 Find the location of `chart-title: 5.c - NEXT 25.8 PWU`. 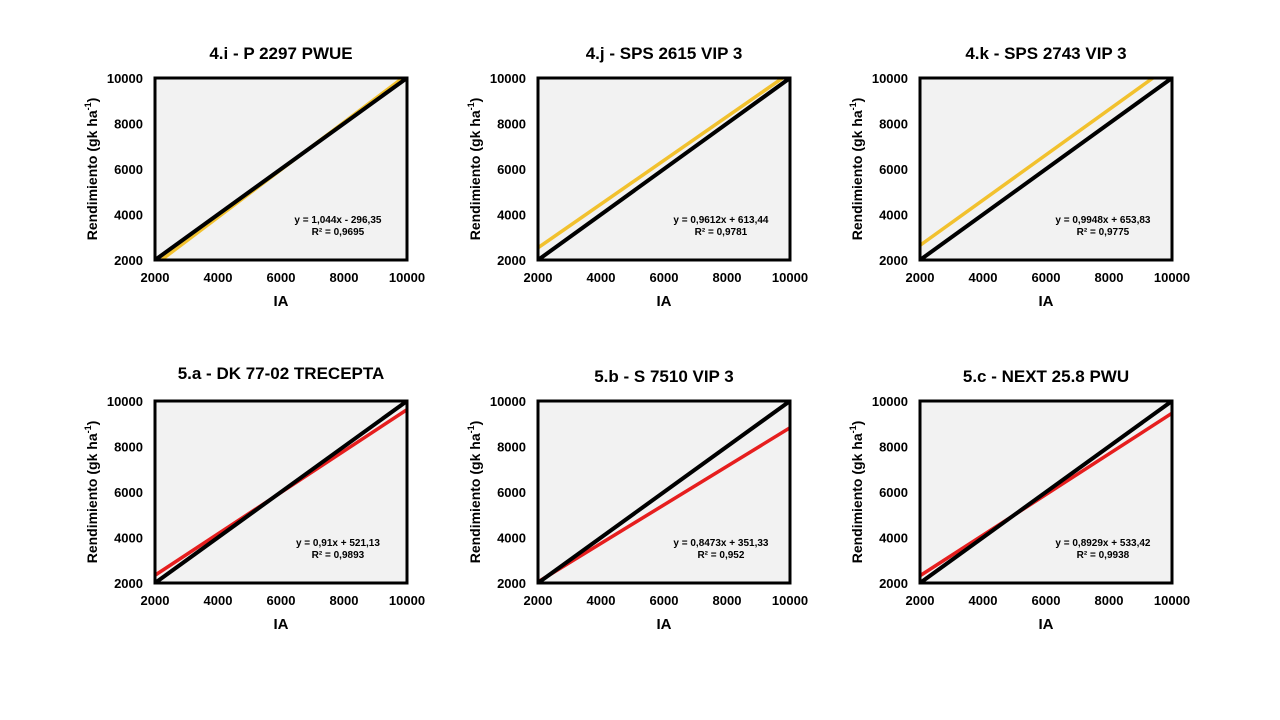

chart-title: 5.c - NEXT 25.8 PWU is located at coordinates (1046, 376).